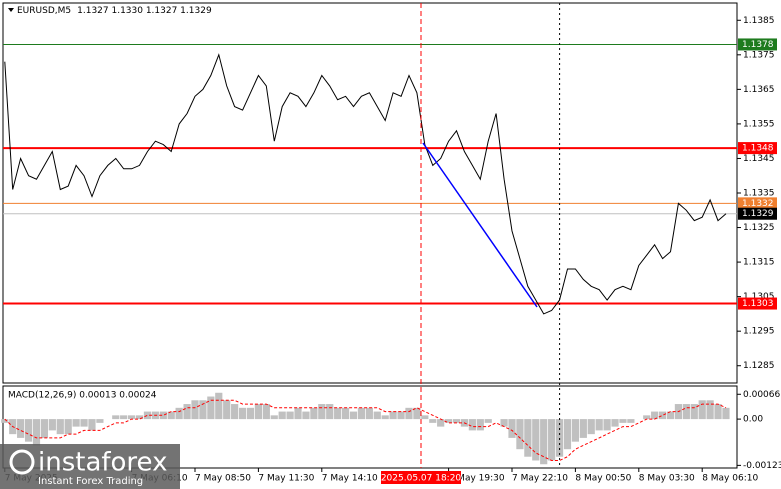  Describe the element at coordinates (350, 479) in the screenshot. I see `x-tick-label: 7 May 14:10` at that location.